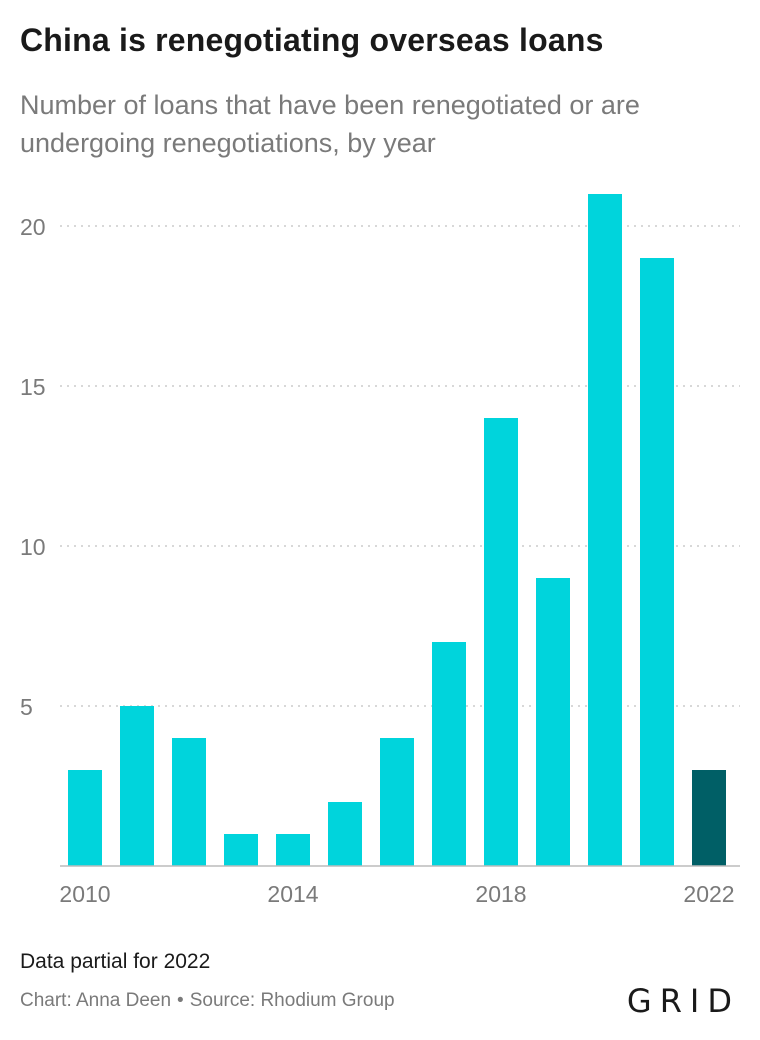 This screenshot has height=1040, width=760. Describe the element at coordinates (312, 40) in the screenshot. I see `chart-title: China is renegotiating overseas loans` at that location.